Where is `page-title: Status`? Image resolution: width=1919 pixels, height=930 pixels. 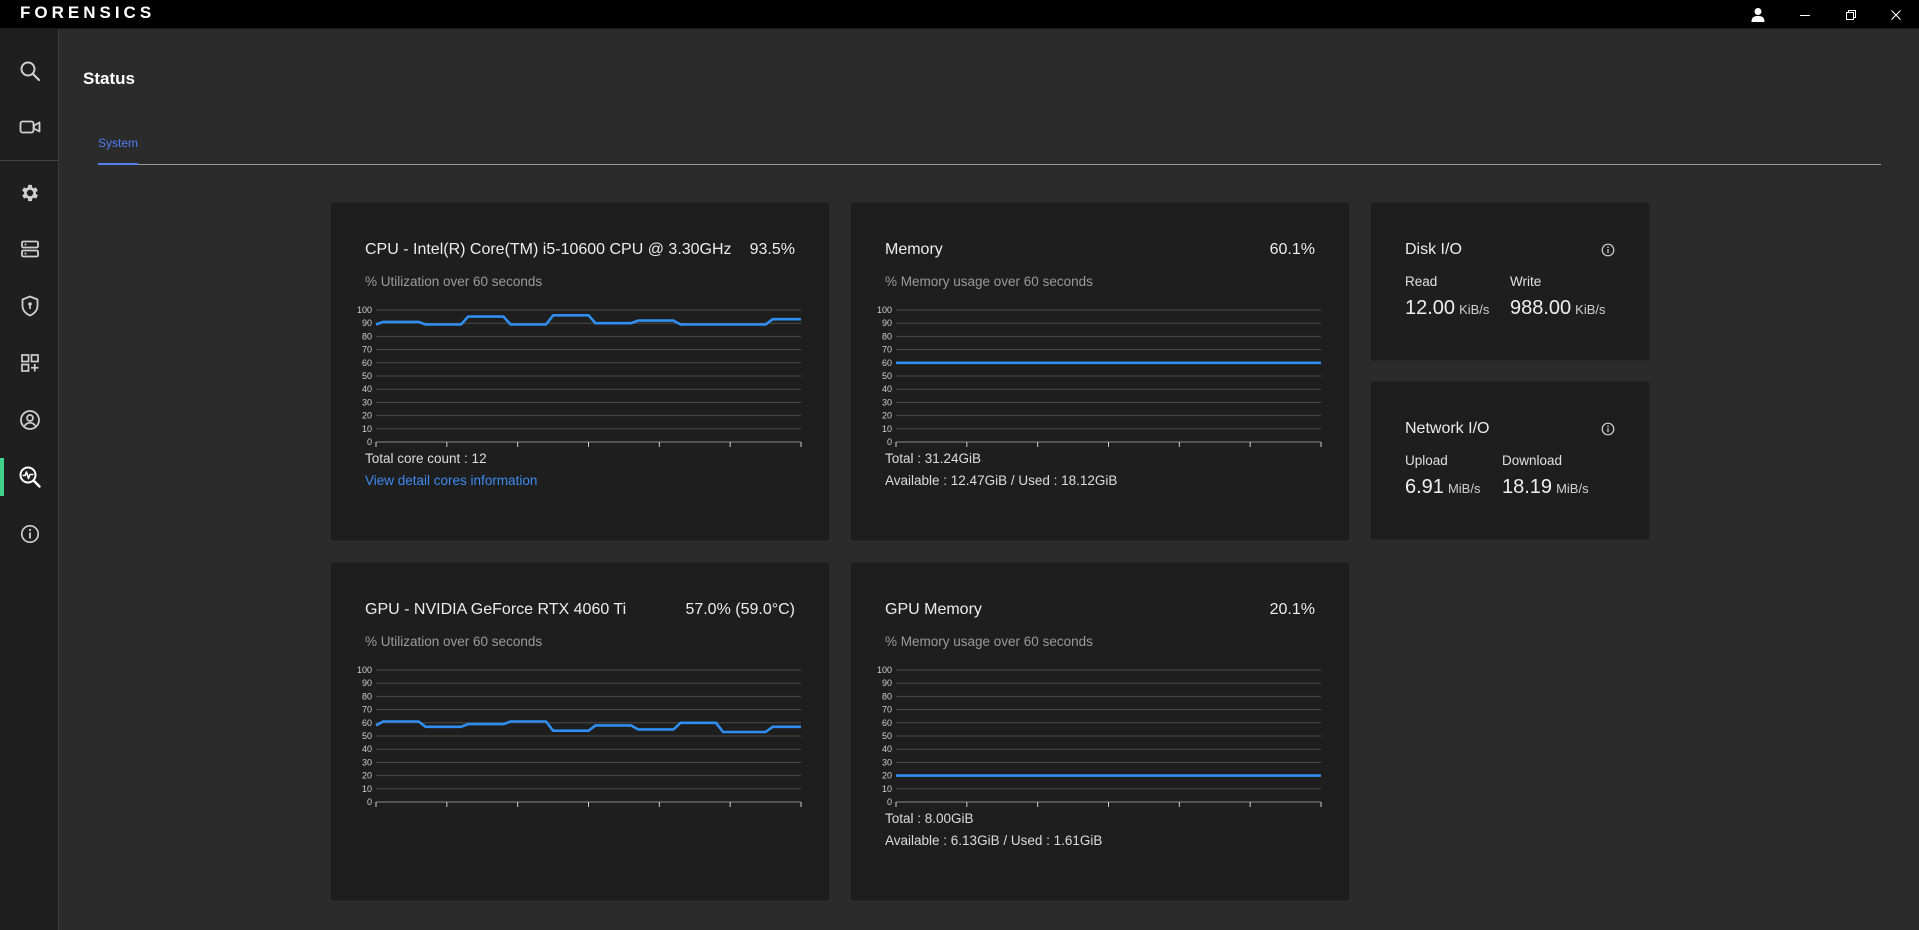
page-title: Status is located at coordinates (109, 78).